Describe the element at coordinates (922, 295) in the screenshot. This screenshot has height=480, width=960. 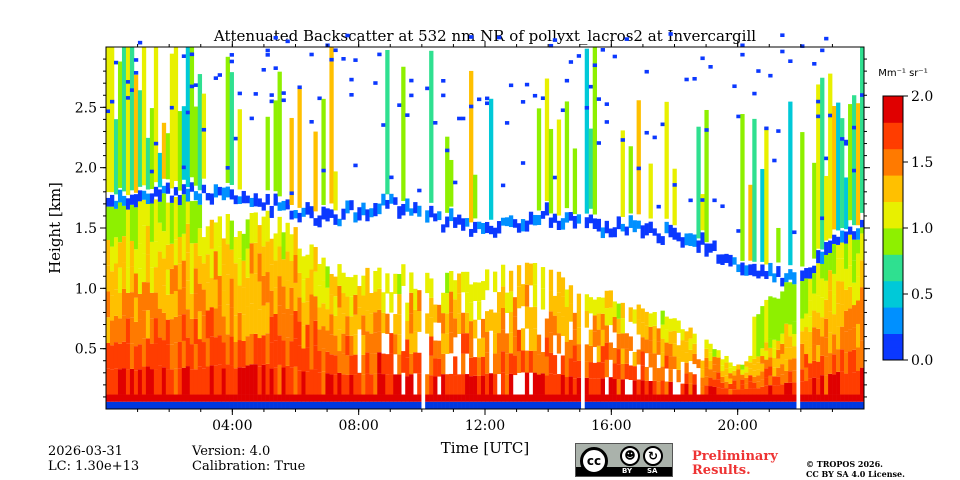
I see `colorbar-tick-label: 0.5` at that location.